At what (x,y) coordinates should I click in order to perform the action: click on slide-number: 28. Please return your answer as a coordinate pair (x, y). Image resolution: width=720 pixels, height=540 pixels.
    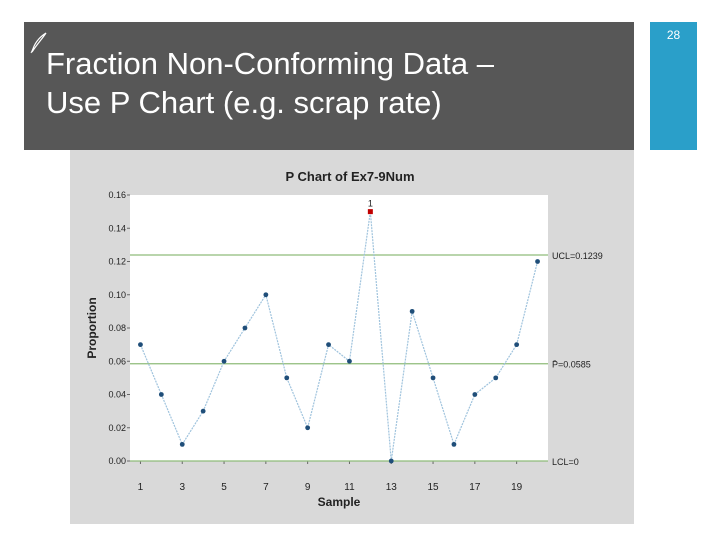
    Looking at the image, I should click on (673, 35).